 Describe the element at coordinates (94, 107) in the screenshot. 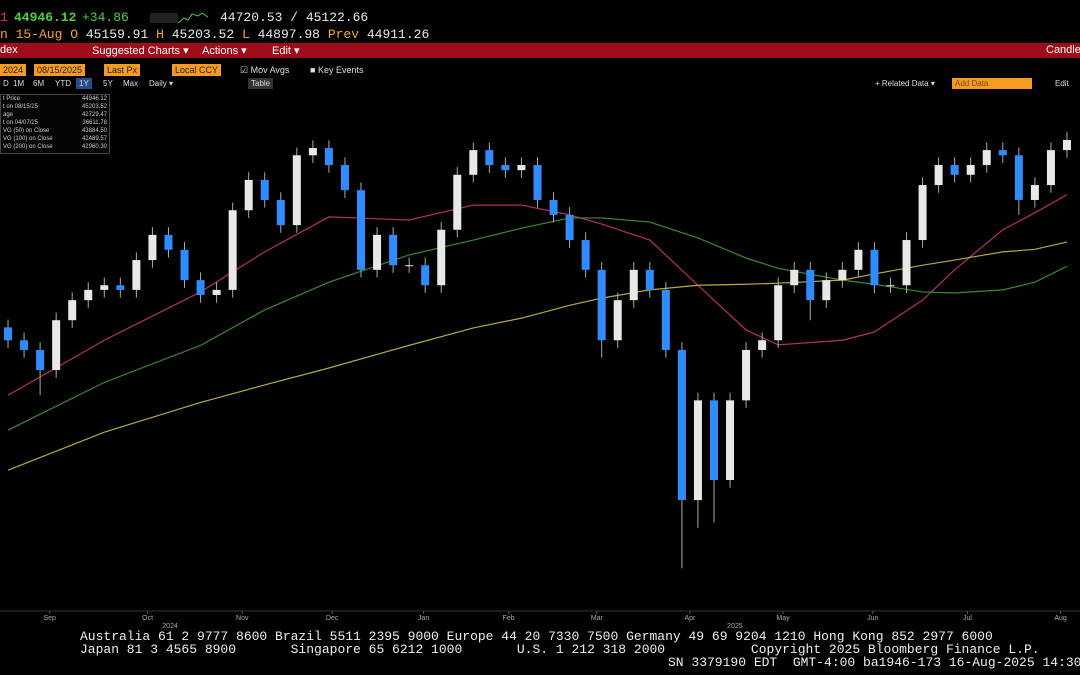

I see `legend-value: 45203.52` at that location.